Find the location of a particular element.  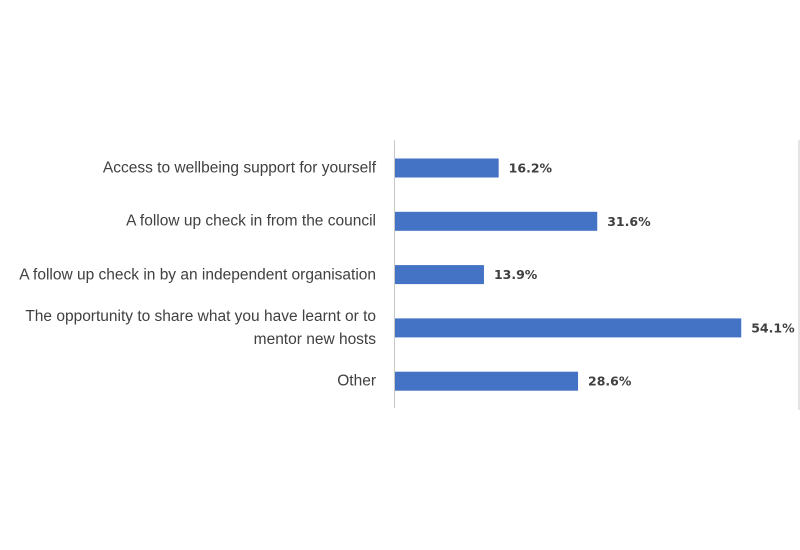

value-label: 28.6% is located at coordinates (610, 381).